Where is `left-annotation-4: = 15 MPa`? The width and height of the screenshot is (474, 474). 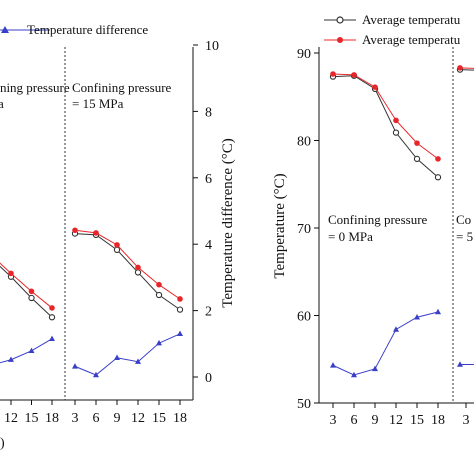 left-annotation-4: = 15 MPa is located at coordinates (98, 103).